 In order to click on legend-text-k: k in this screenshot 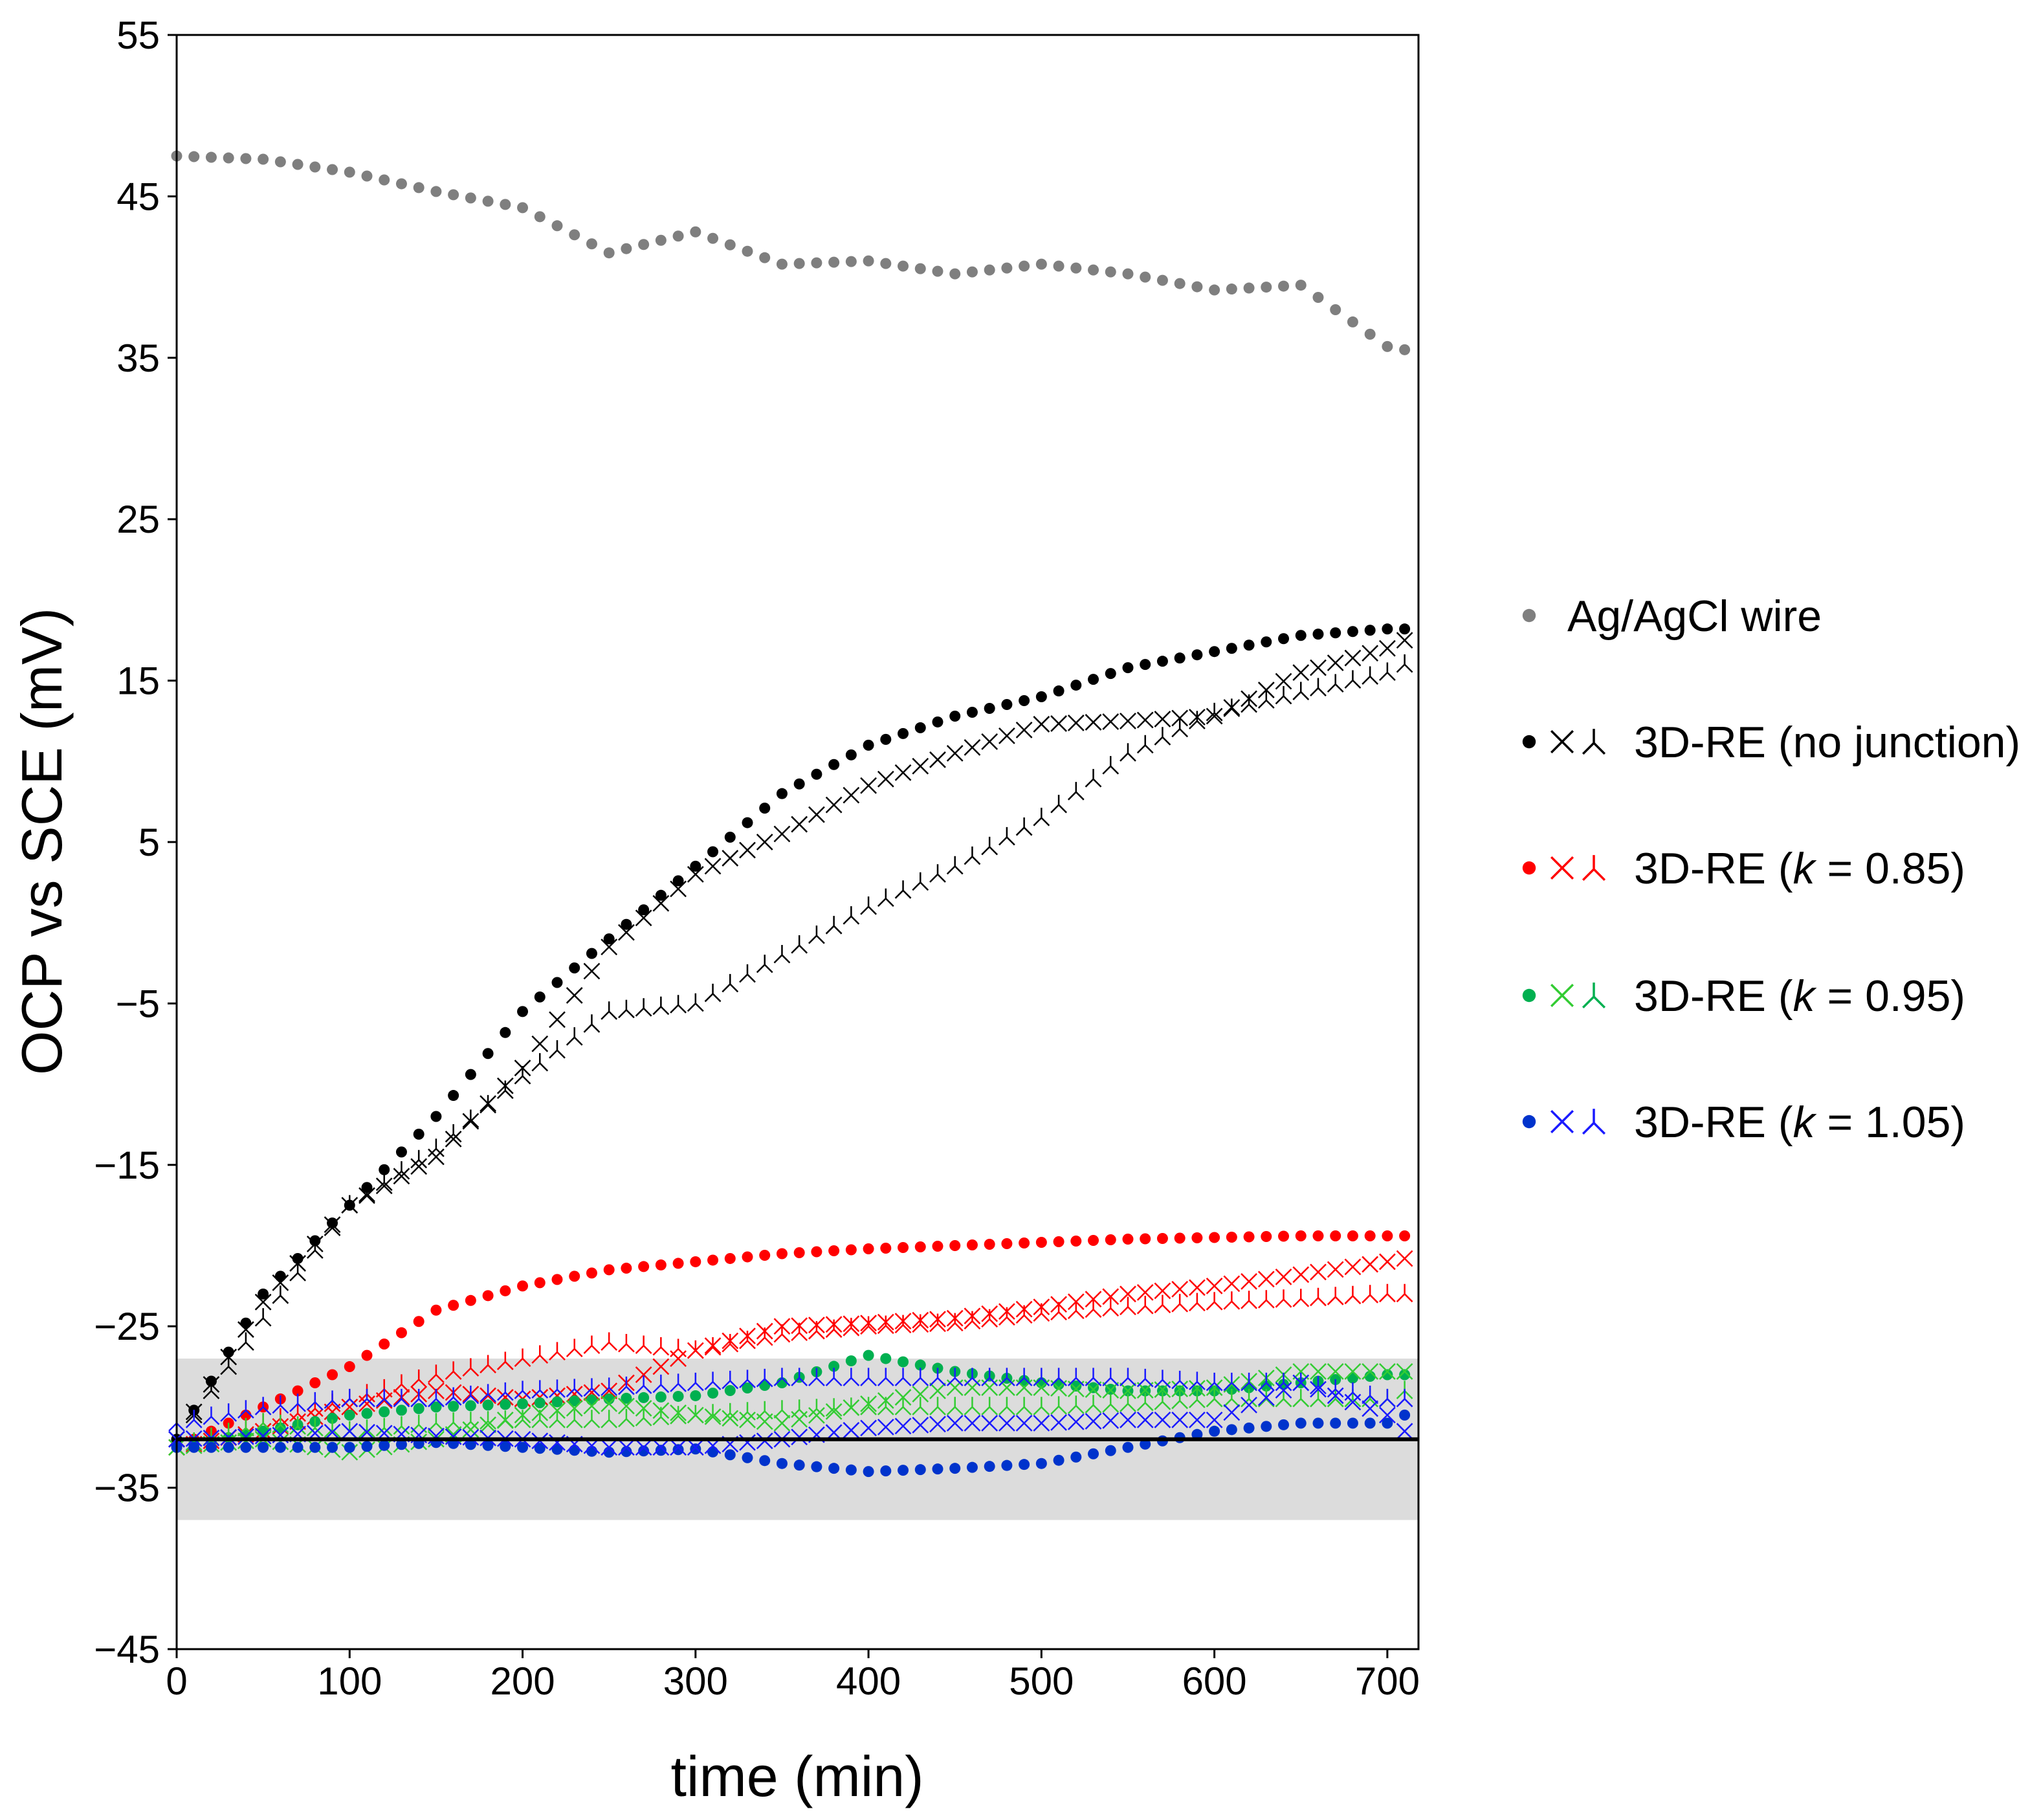, I will do `click(1805, 1122)`.